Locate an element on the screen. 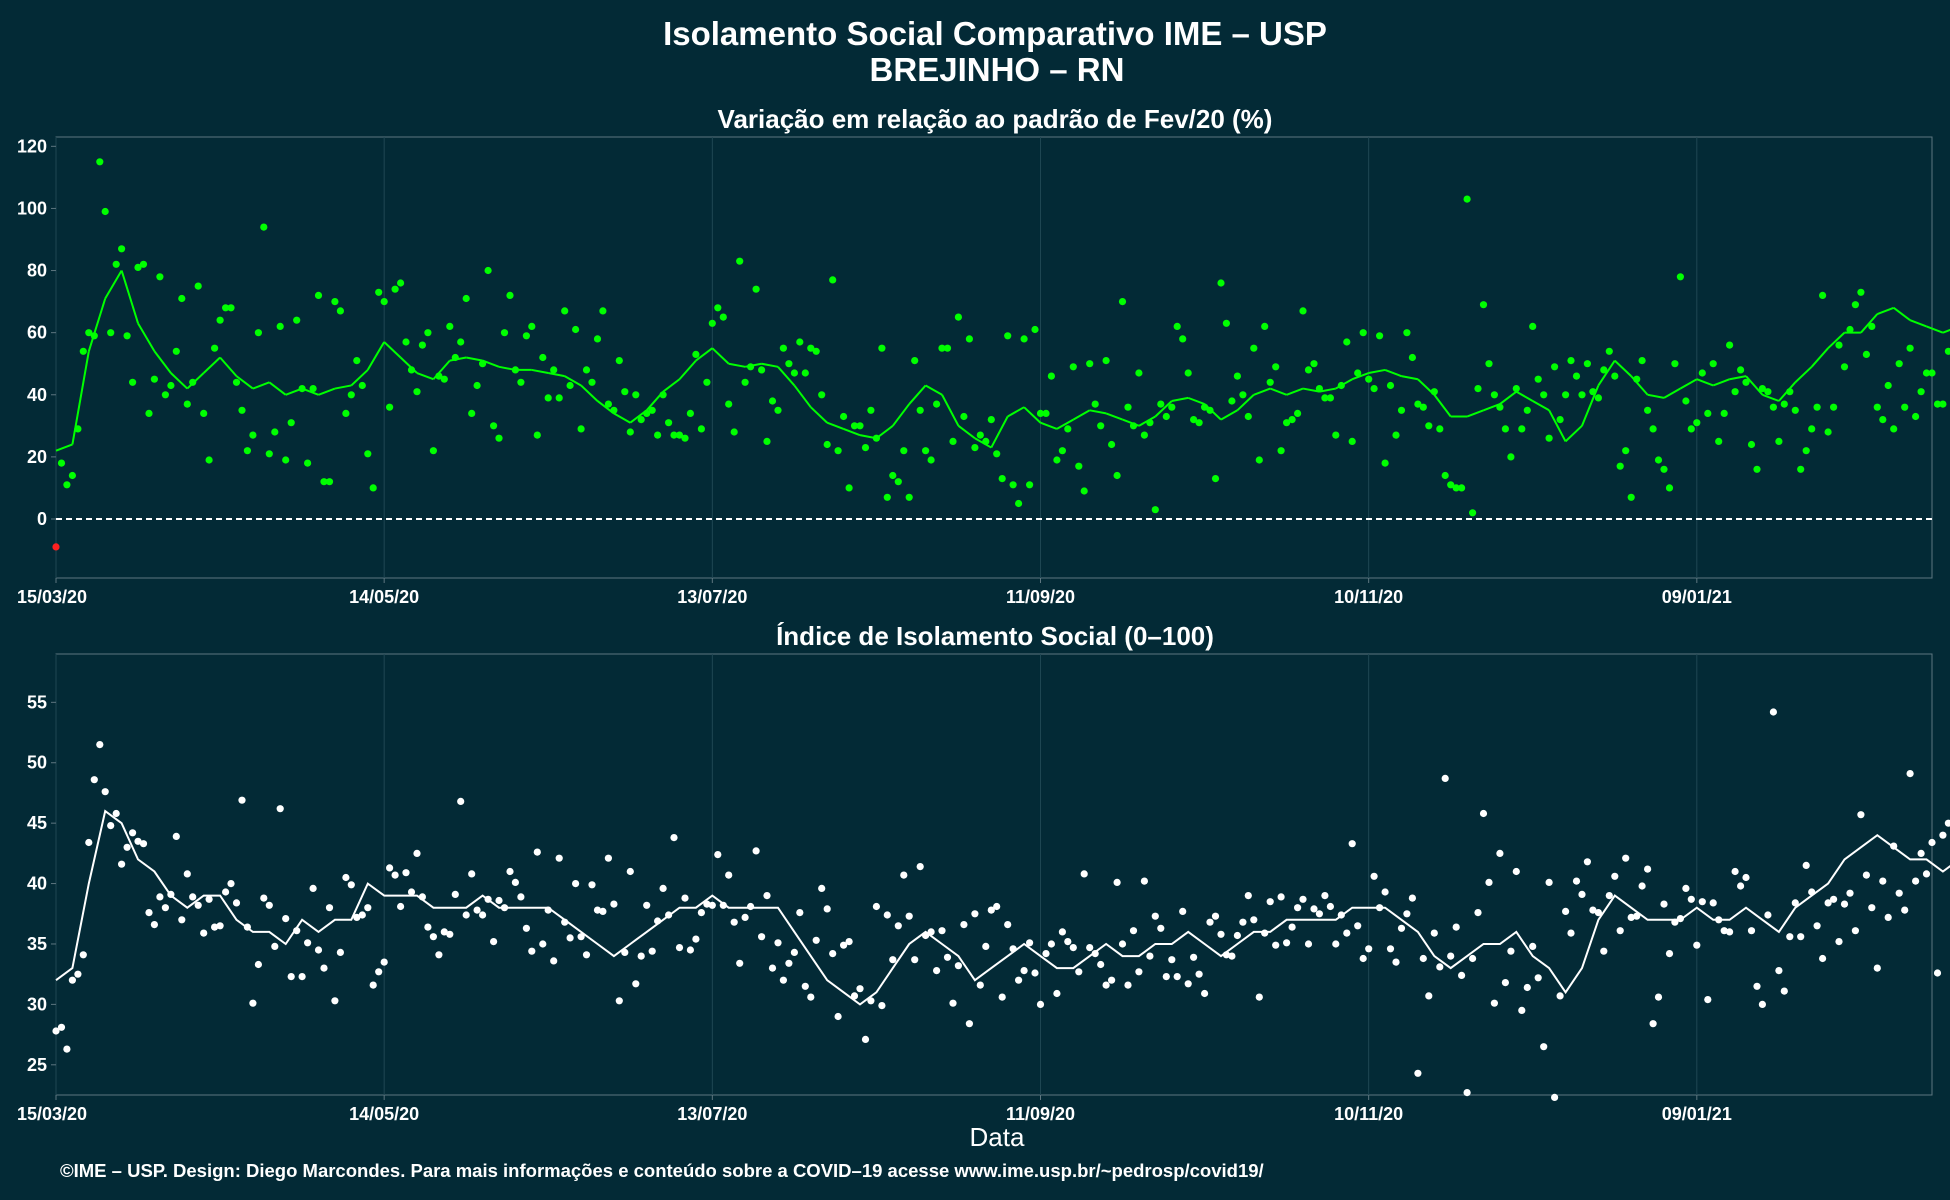 This screenshot has height=1200, width=1950. y-tick-label: 50 is located at coordinates (37, 763).